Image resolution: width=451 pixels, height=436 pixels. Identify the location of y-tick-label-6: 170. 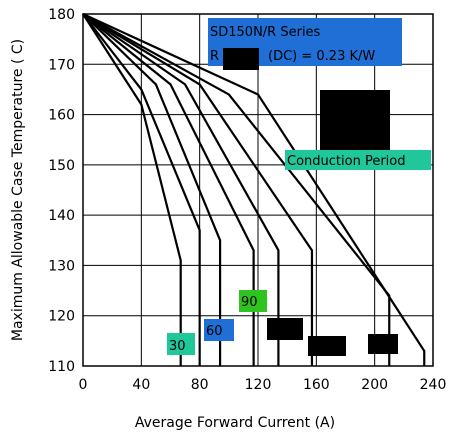
(61, 65).